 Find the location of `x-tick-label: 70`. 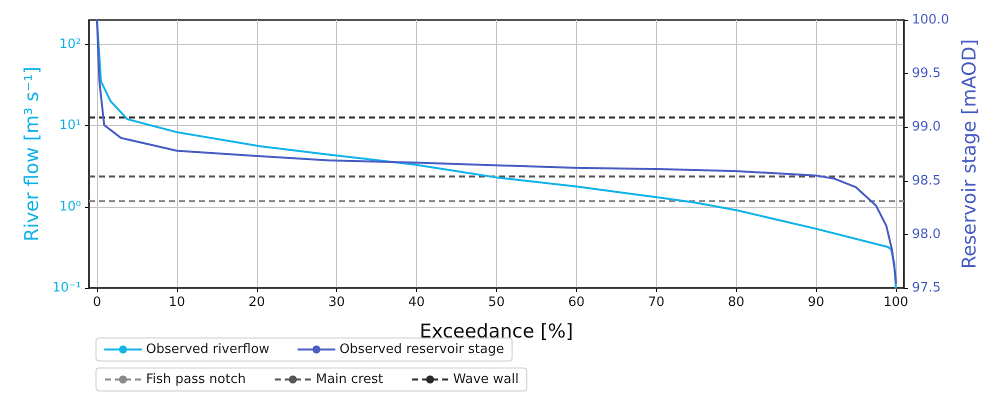

x-tick-label: 70 is located at coordinates (656, 302).